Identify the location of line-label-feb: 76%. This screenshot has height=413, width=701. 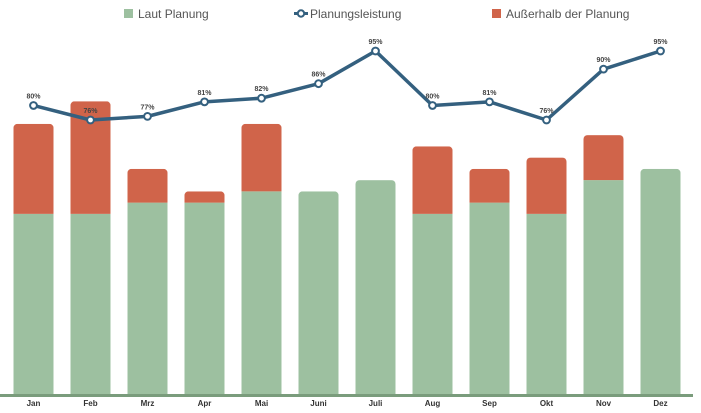
(90, 111).